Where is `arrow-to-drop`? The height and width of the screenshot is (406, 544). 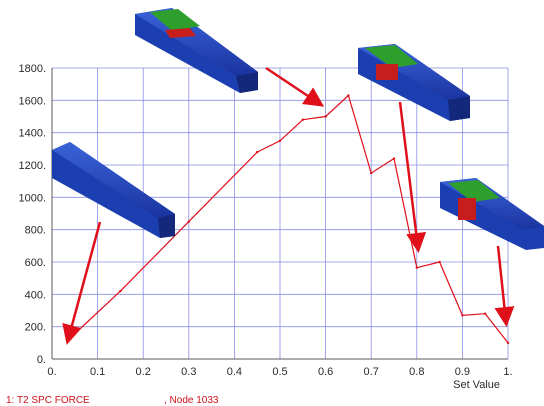
arrow-to-drop is located at coordinates (412, 177).